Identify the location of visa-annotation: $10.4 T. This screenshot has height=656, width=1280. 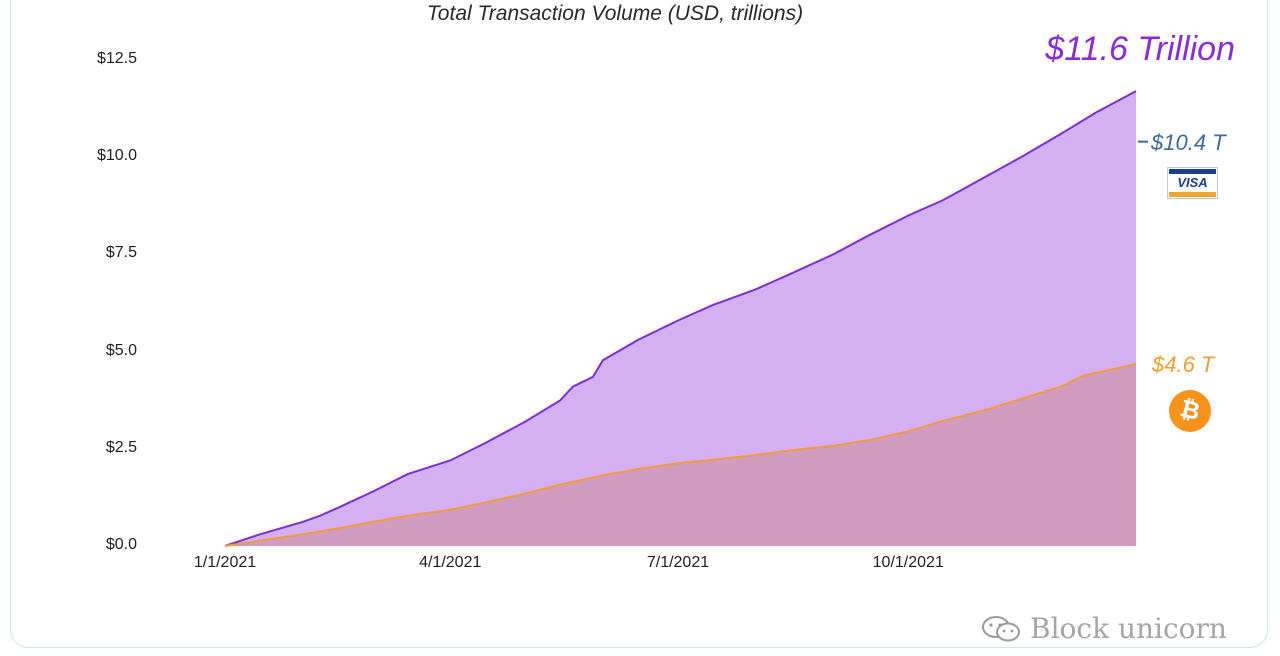
(1188, 142).